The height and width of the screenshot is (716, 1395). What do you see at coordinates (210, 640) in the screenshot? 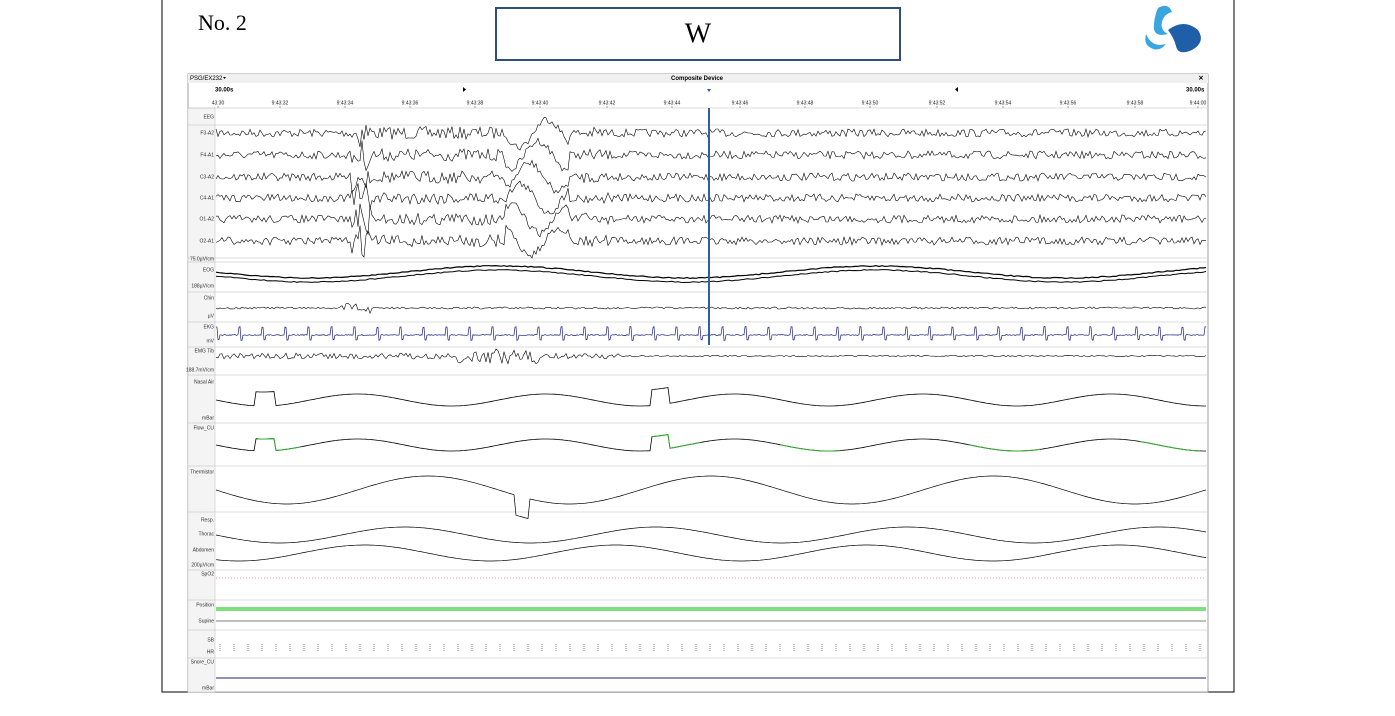
I see `channel-label: SB` at bounding box center [210, 640].